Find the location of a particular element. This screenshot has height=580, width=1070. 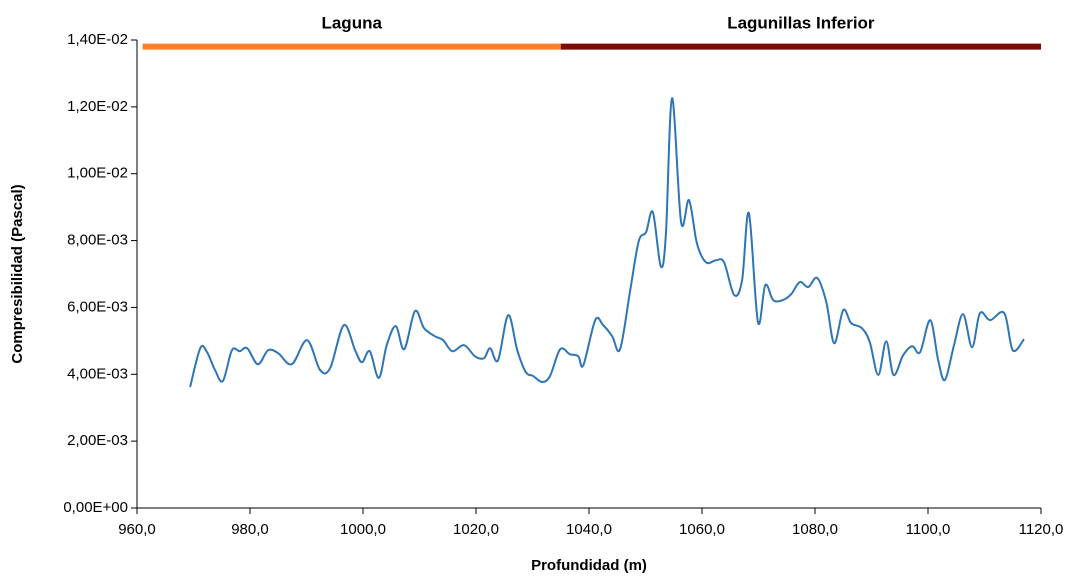

y-tick-label: 1,40E-02 is located at coordinates (97, 39).